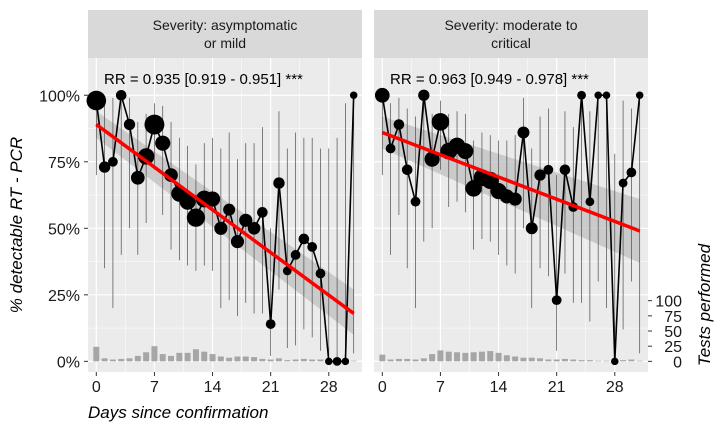  I want to click on y-axis-right-label: Tests performed, so click(704, 304).